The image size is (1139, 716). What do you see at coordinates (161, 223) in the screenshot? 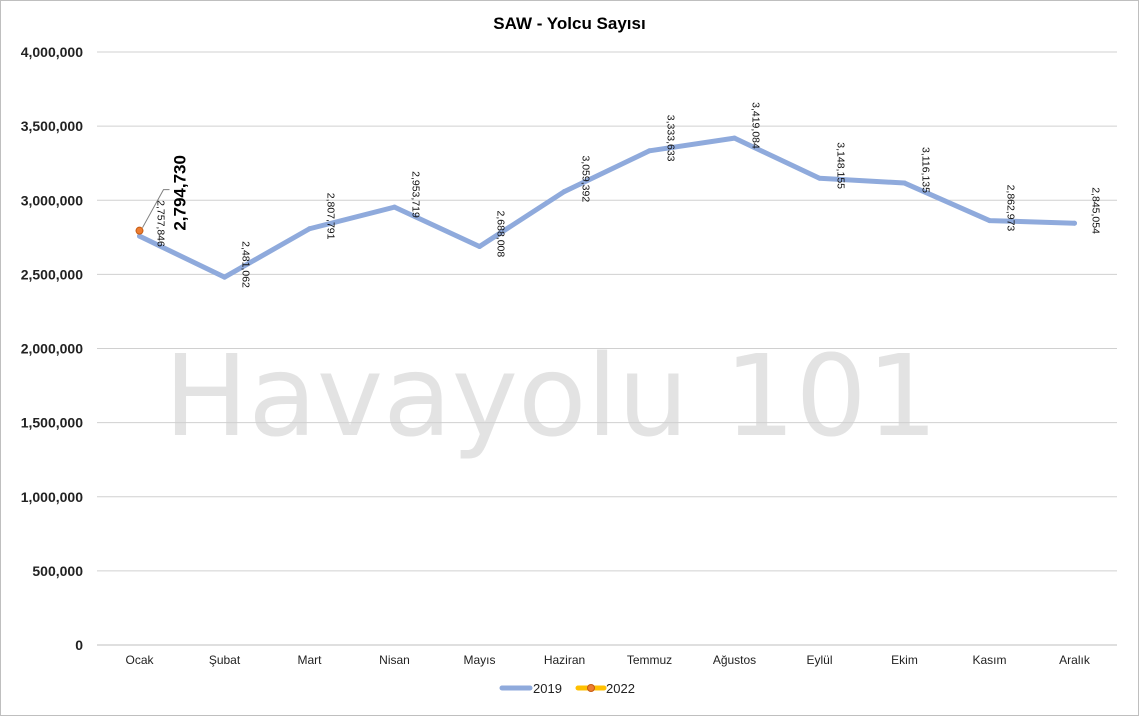
I see `data-label-2019: 2,757,846` at bounding box center [161, 223].